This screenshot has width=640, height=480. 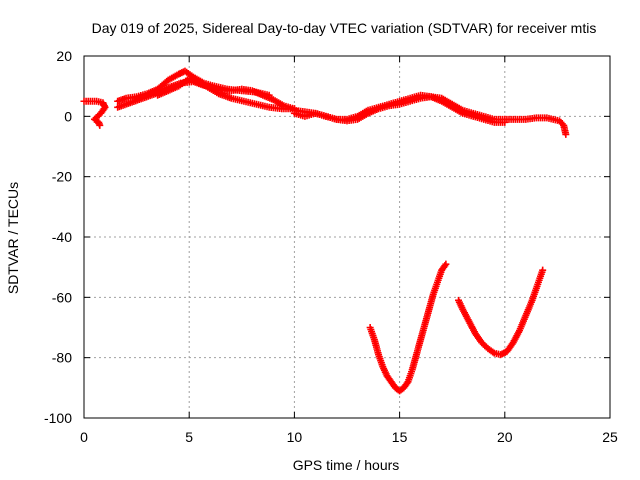 I want to click on x-tick-label: 15, so click(x=400, y=437).